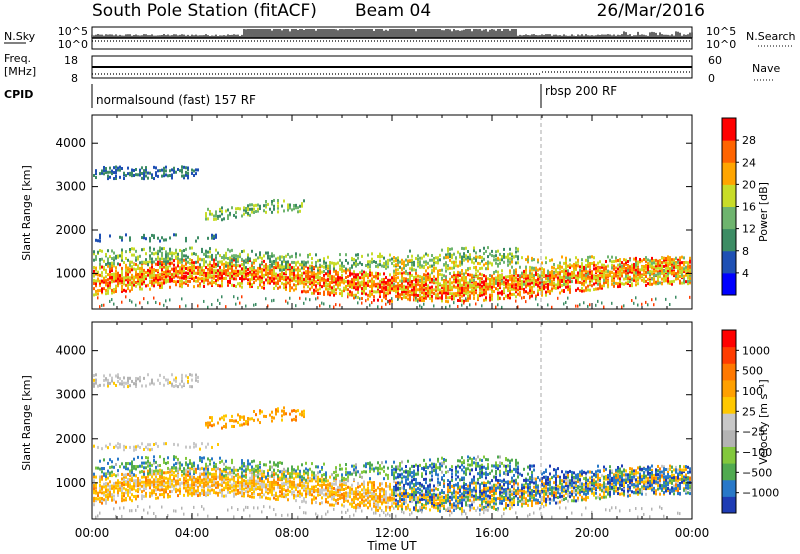 Image resolution: width=800 pixels, height=554 pixels. What do you see at coordinates (771, 36) in the screenshot?
I see `noise-search-label: N.Search` at bounding box center [771, 36].